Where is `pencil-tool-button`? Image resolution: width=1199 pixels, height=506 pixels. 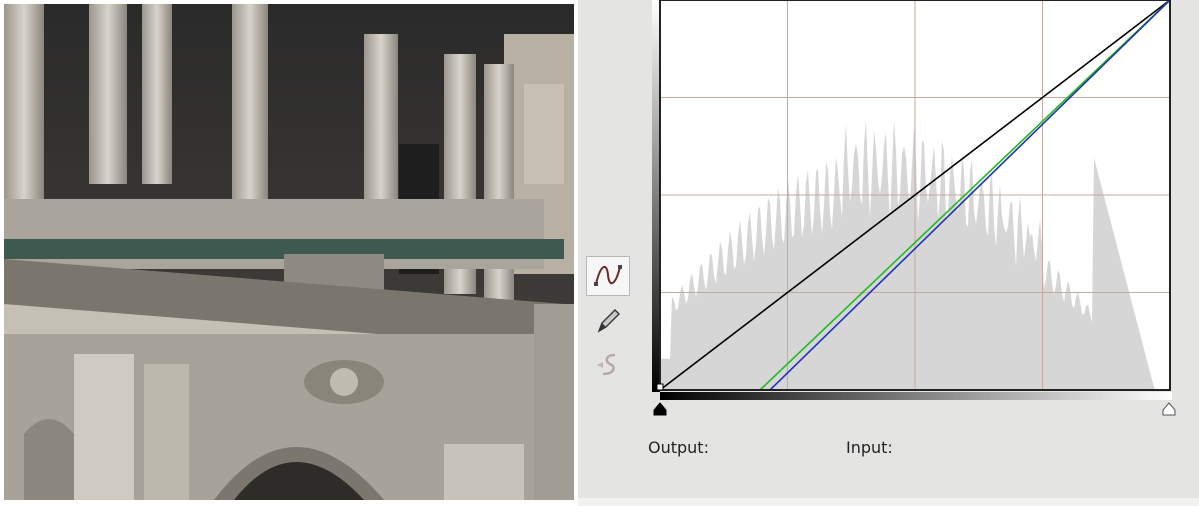 pencil-tool-button is located at coordinates (608, 320).